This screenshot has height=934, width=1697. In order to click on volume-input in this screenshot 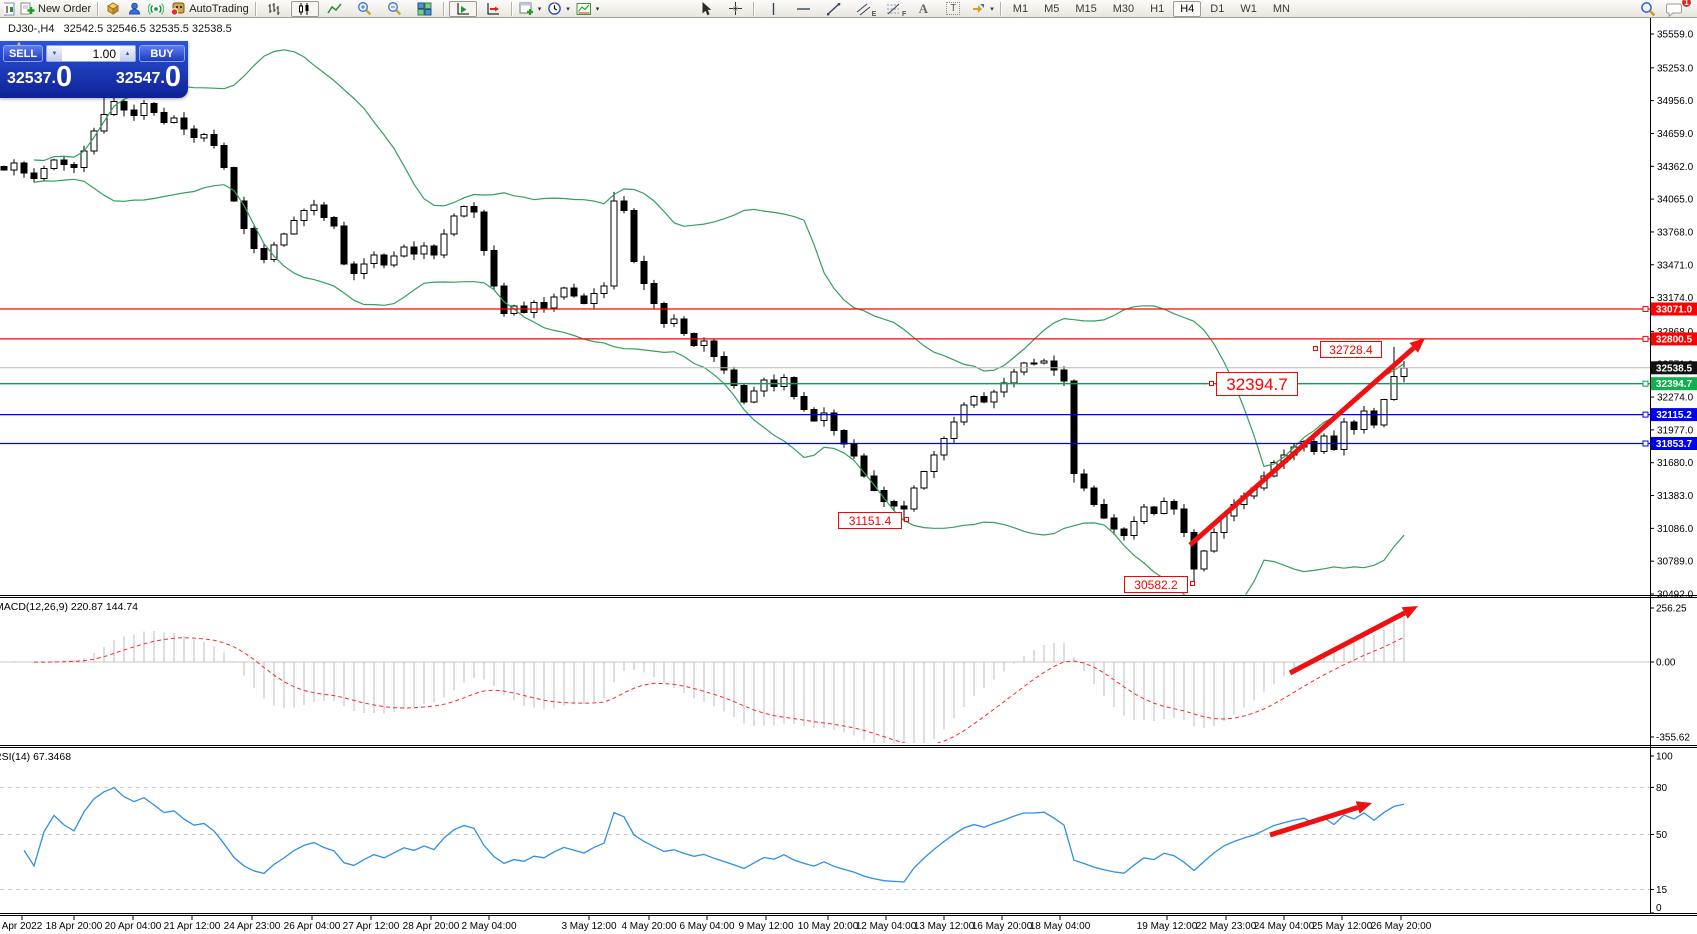, I will do `click(91, 53)`.